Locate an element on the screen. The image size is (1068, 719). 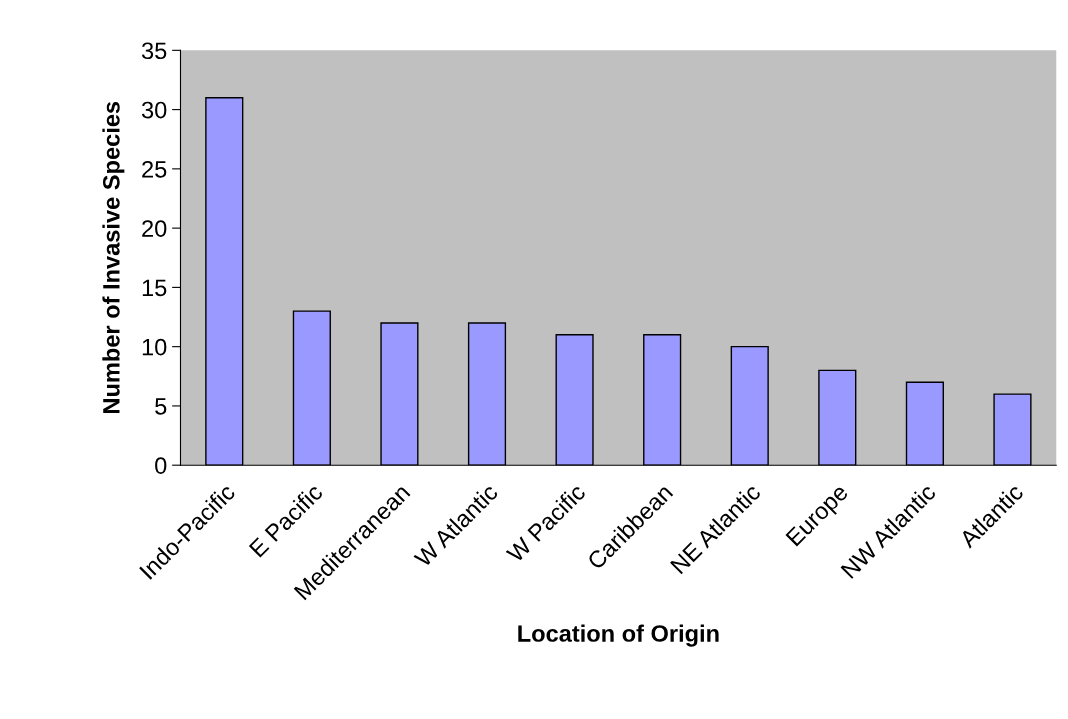
y-tick-label: 35 is located at coordinates (154, 51).